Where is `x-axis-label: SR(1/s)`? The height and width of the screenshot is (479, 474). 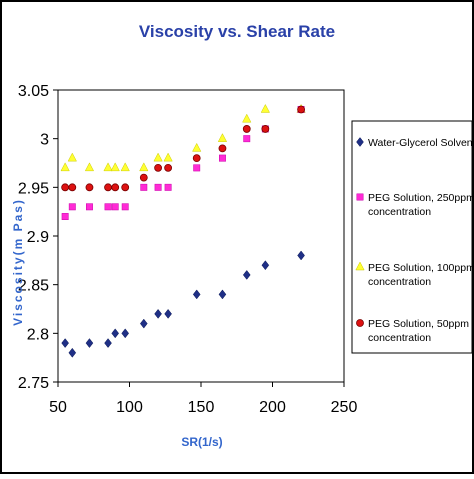 x-axis-label: SR(1/s) is located at coordinates (201, 442).